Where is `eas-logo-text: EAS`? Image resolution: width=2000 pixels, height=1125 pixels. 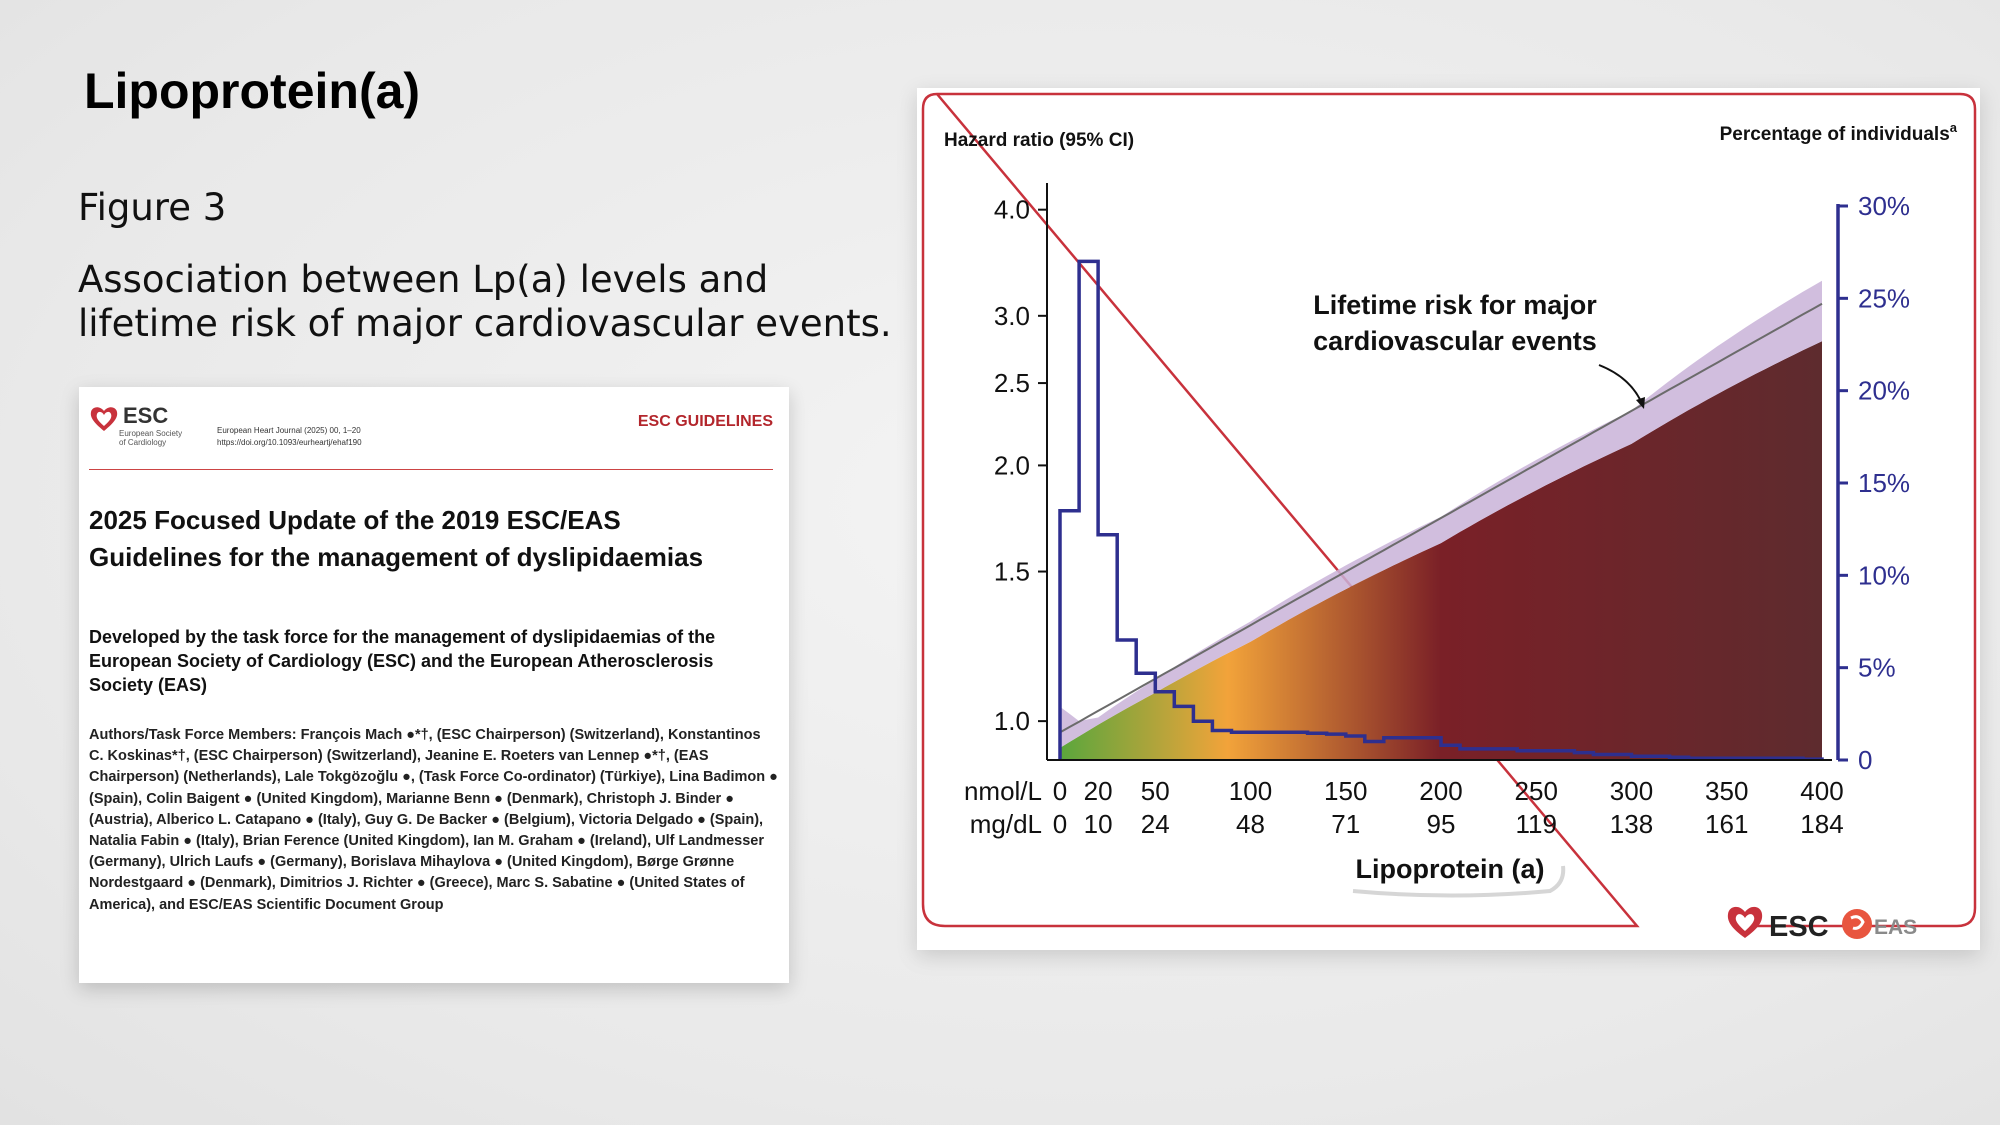
eas-logo-text: EAS is located at coordinates (1895, 927).